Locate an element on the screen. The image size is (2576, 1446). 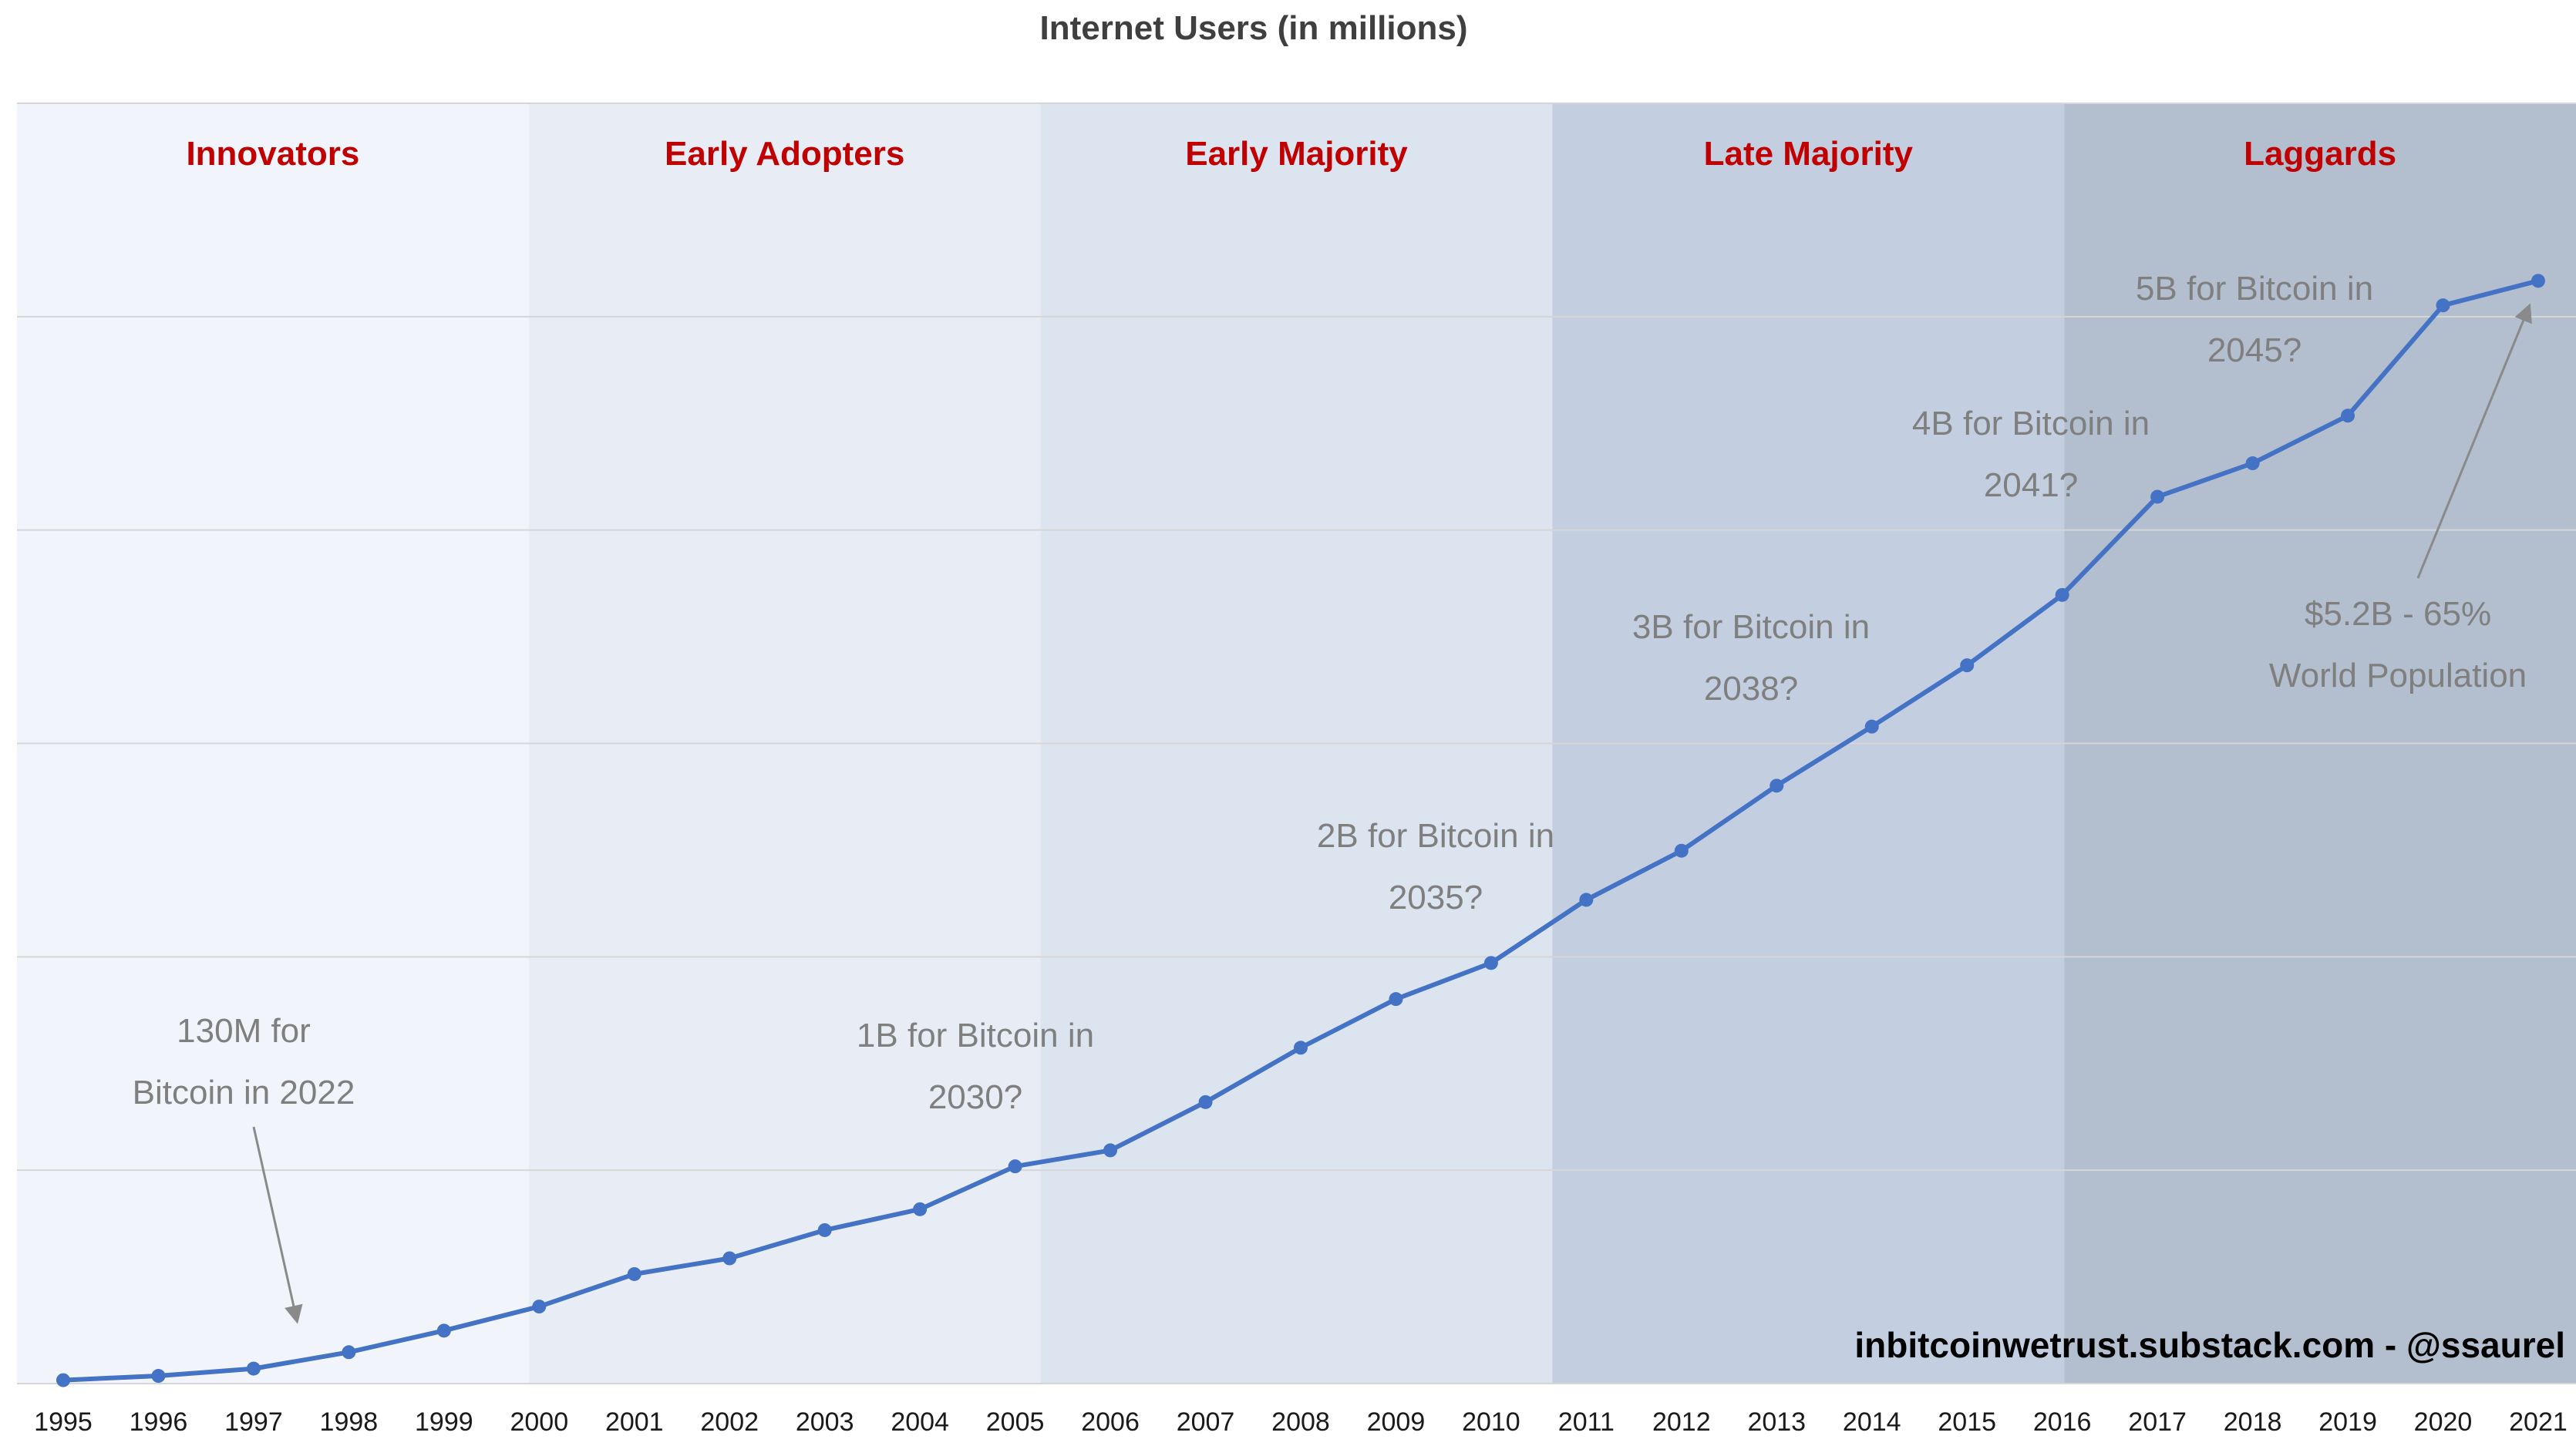
x-tick-label: 1996 is located at coordinates (159, 1422).